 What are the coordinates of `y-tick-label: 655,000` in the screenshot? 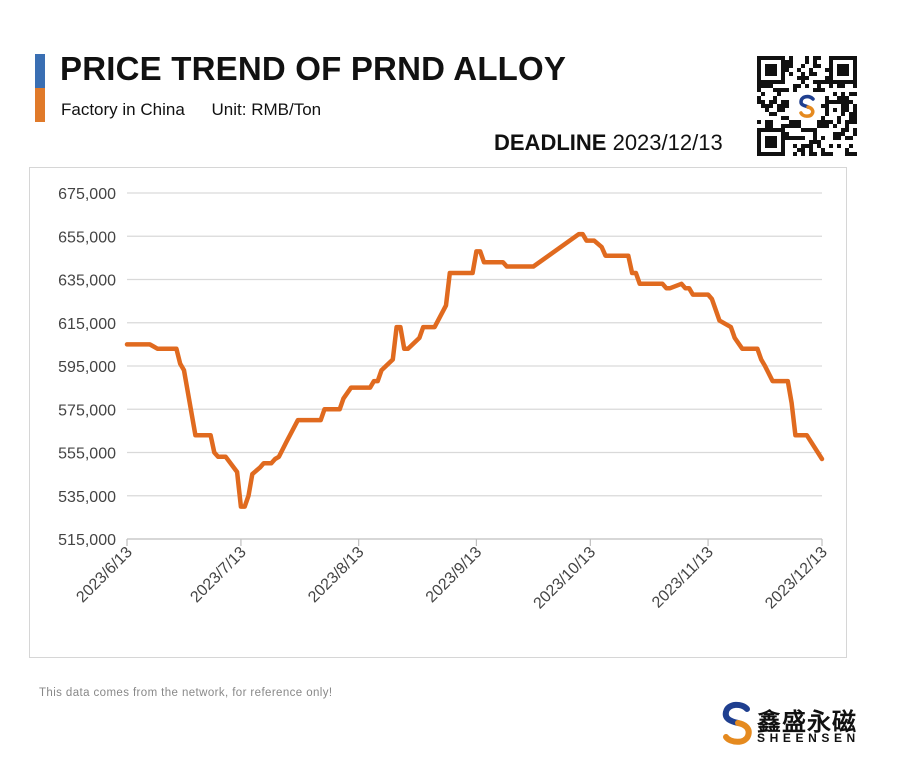 It's located at (87, 237).